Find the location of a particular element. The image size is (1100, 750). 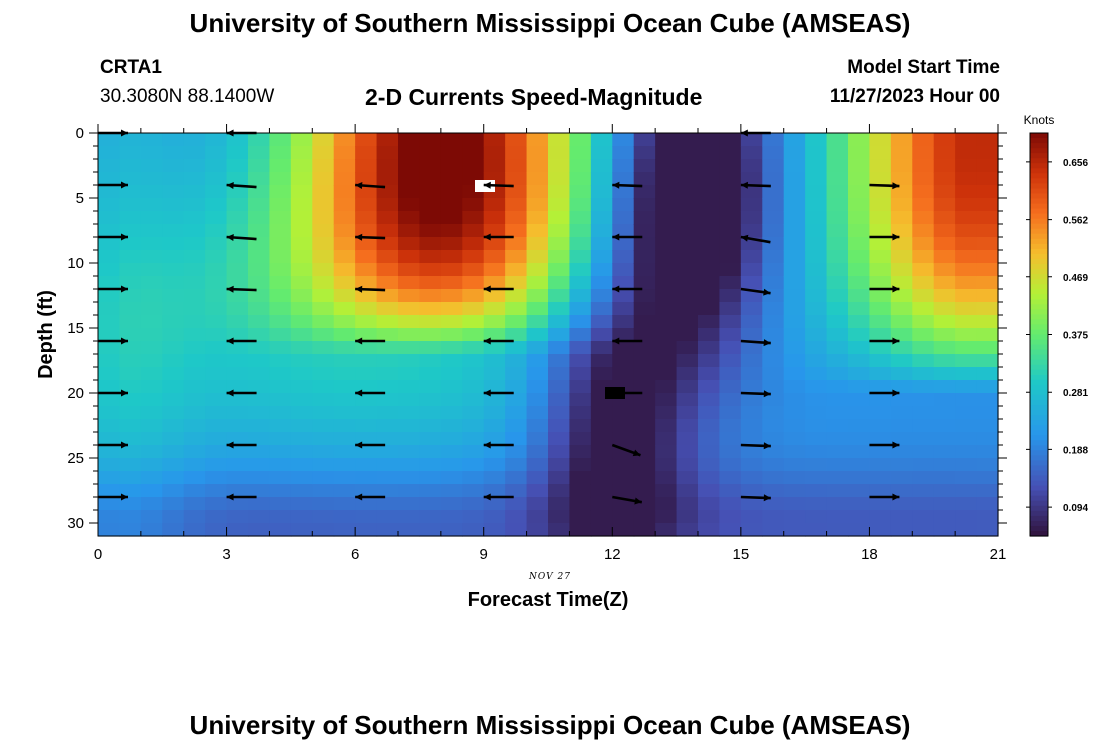

y-tick-label: 20 is located at coordinates (75, 393).